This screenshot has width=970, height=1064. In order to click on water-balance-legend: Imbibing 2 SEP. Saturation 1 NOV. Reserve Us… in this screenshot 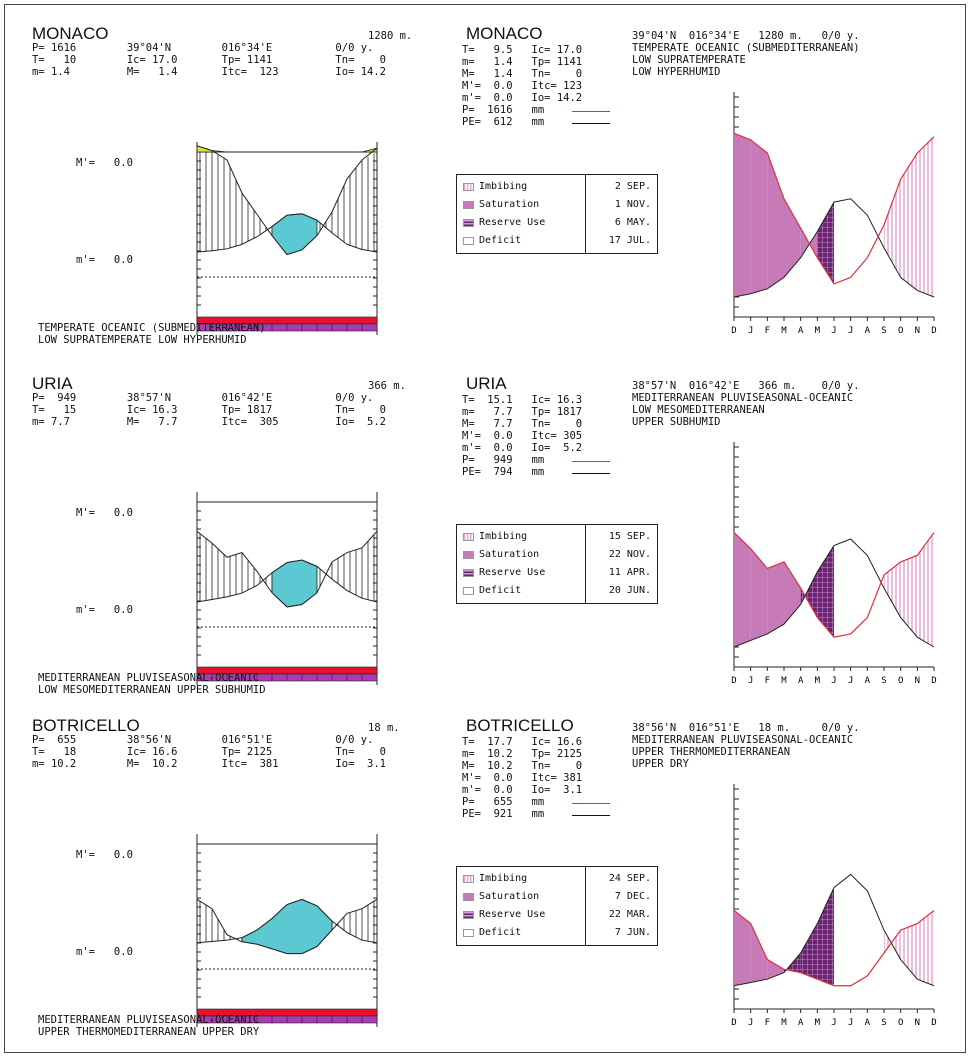, I will do `click(557, 214)`.